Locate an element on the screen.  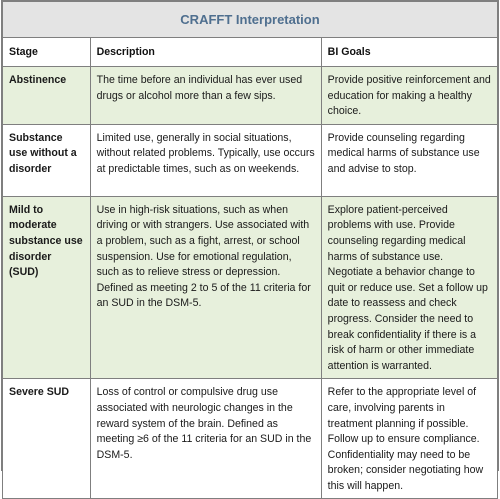
stage-cell: Substance use without a disorder is located at coordinates (46, 160).